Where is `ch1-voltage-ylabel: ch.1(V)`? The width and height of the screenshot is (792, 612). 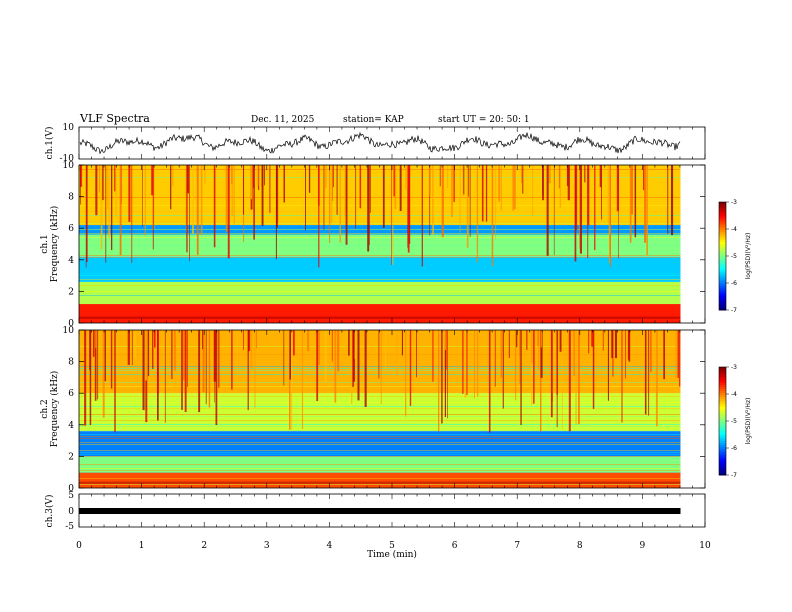
ch1-voltage-ylabel: ch.1(V) is located at coordinates (49, 143).